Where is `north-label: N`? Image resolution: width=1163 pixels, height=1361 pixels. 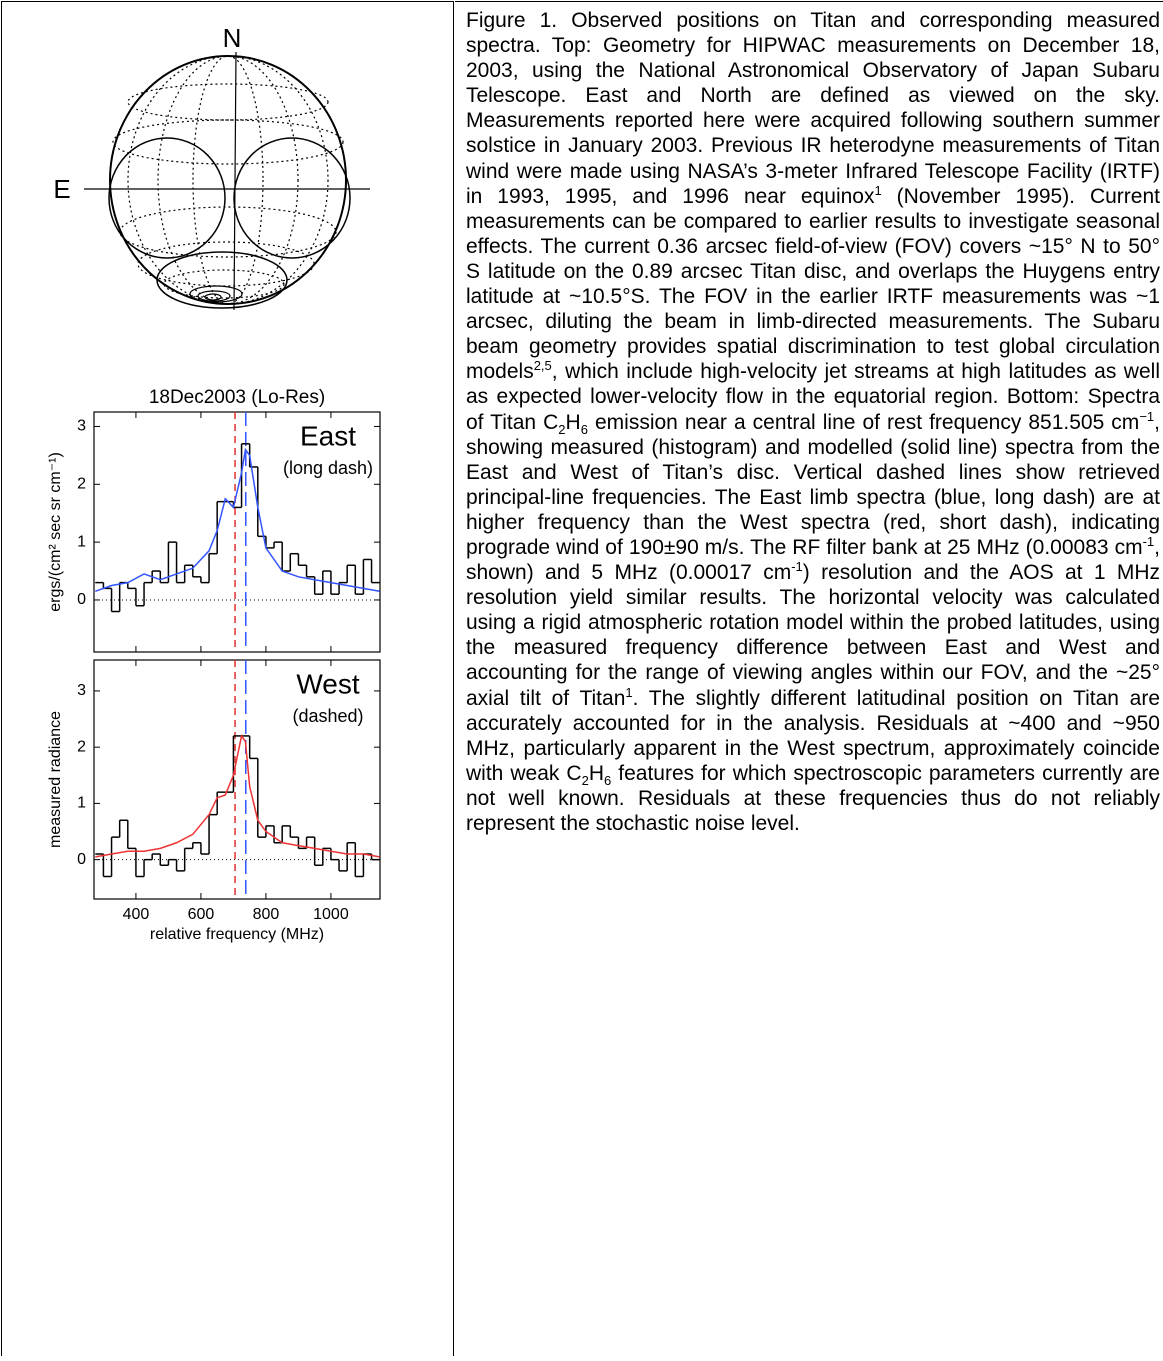
north-label: N is located at coordinates (232, 38).